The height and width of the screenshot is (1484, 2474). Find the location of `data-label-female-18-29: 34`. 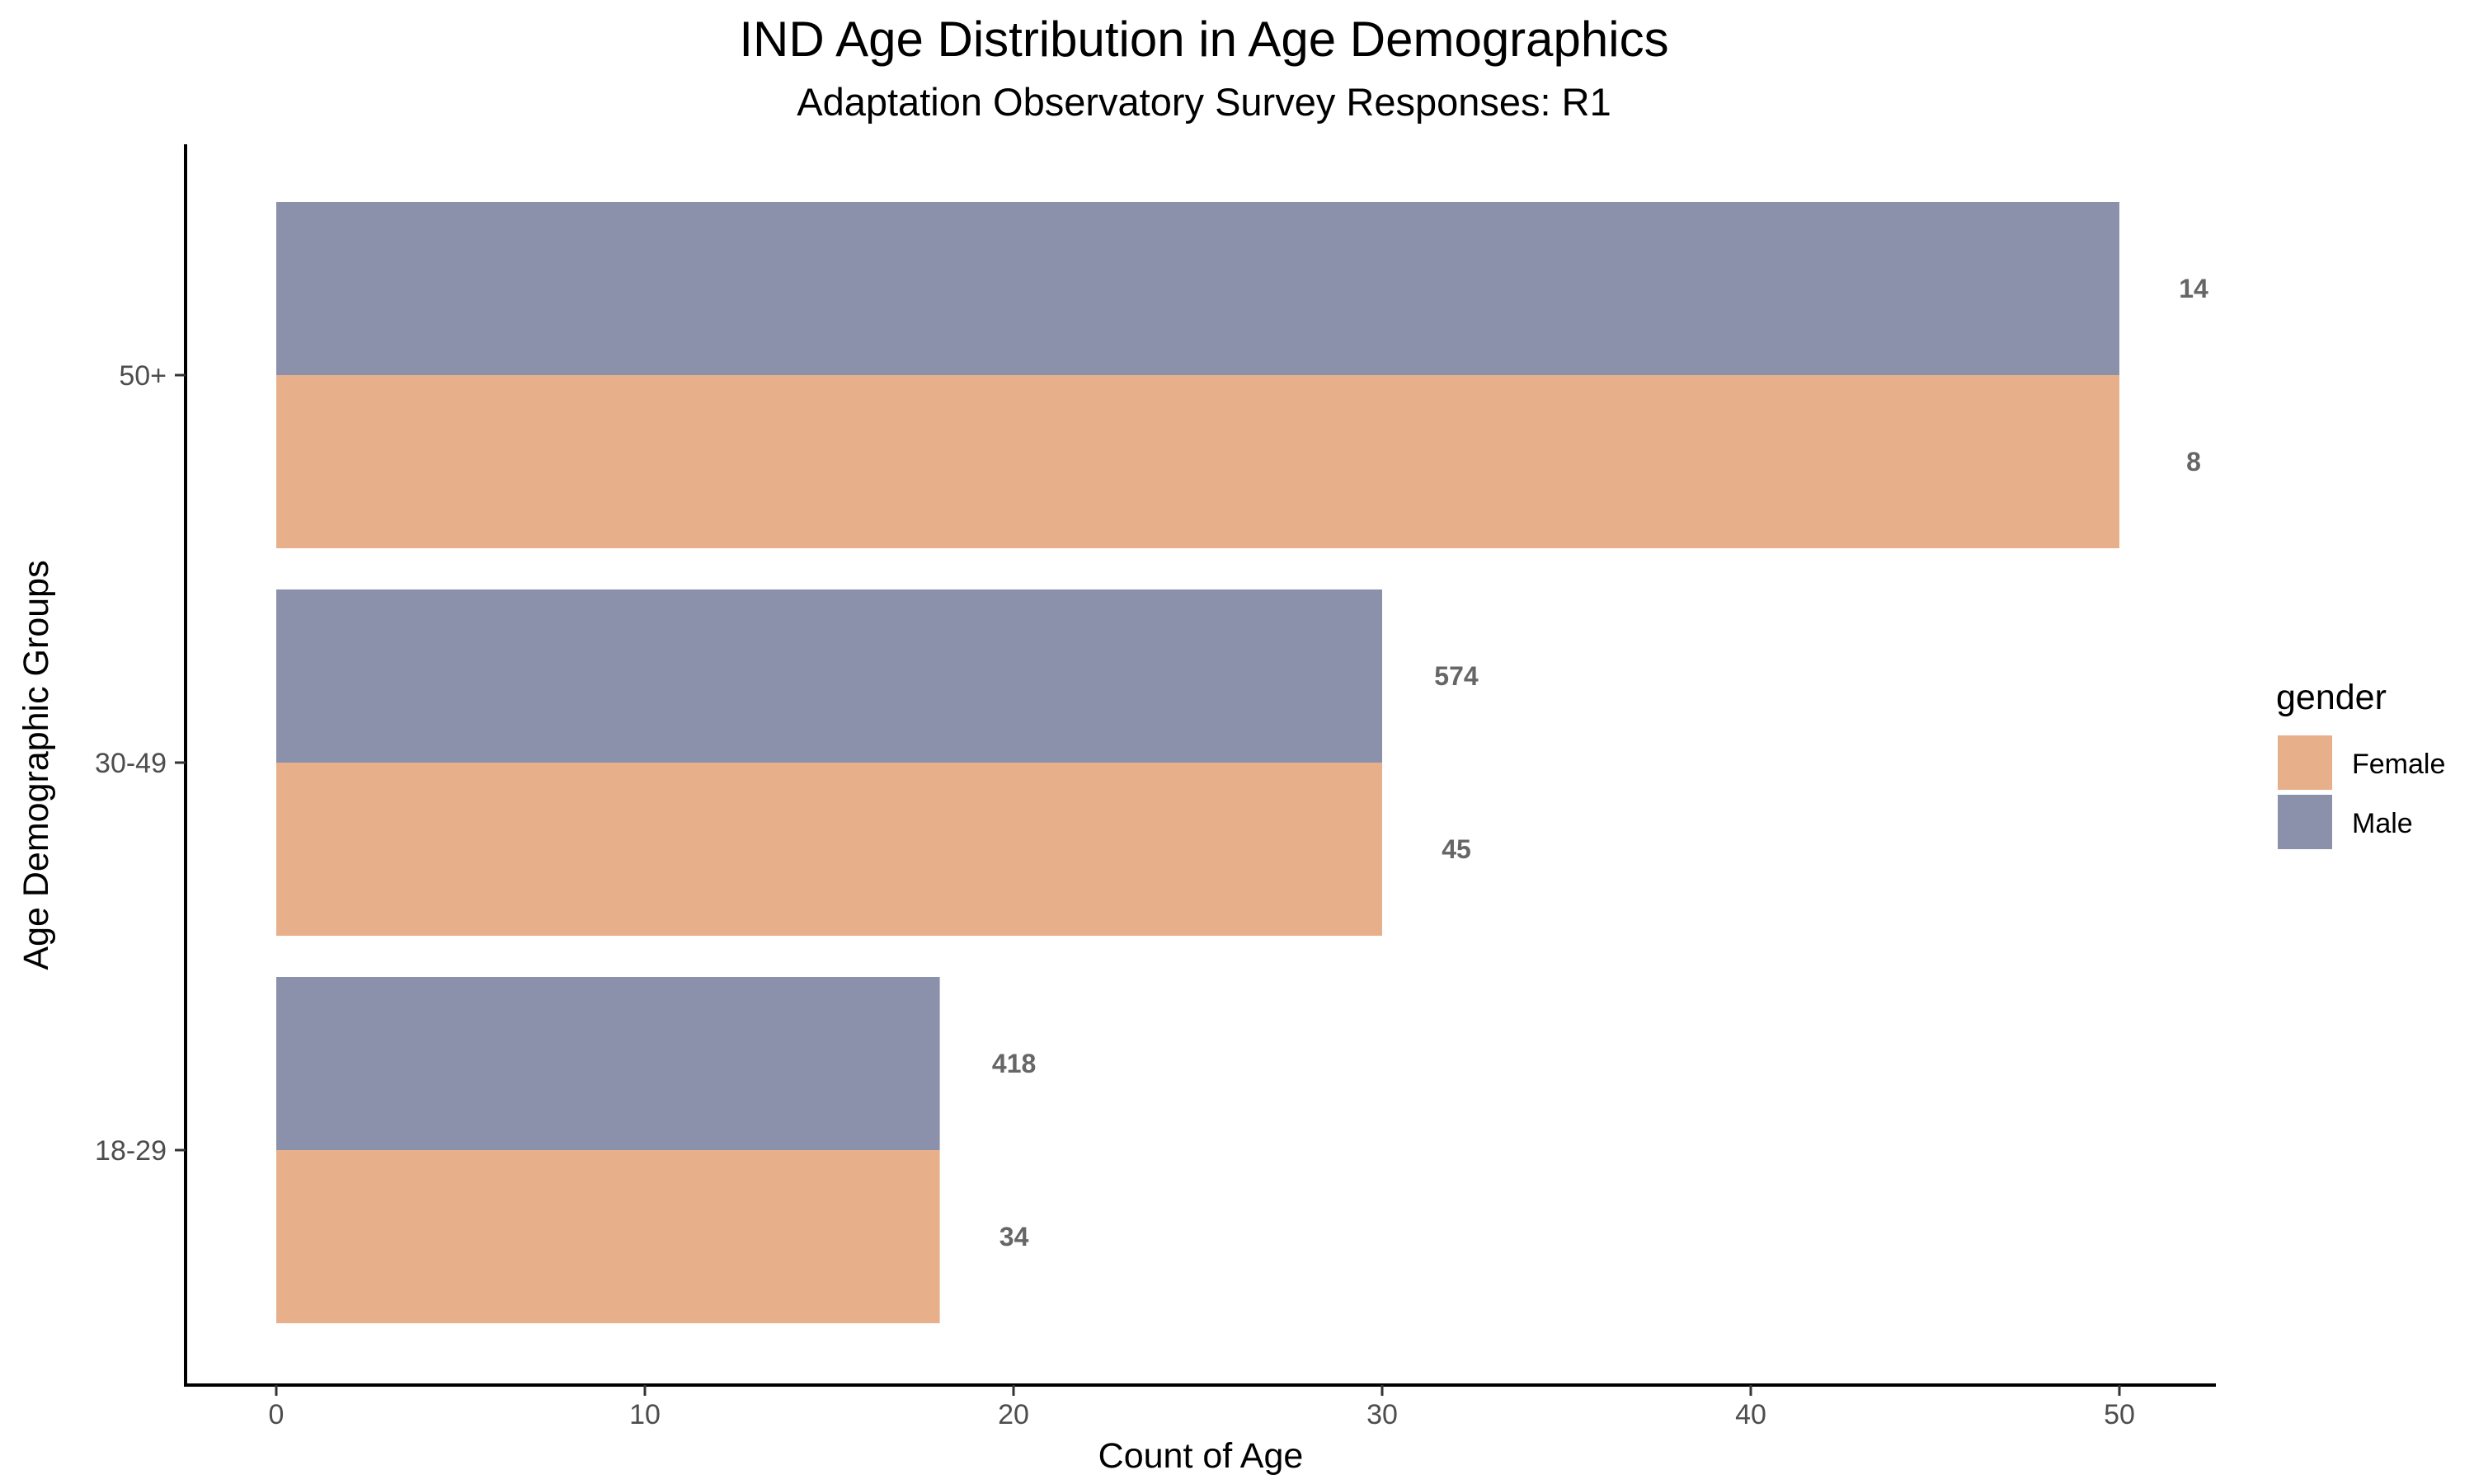

data-label-female-18-29: 34 is located at coordinates (1014, 1237).